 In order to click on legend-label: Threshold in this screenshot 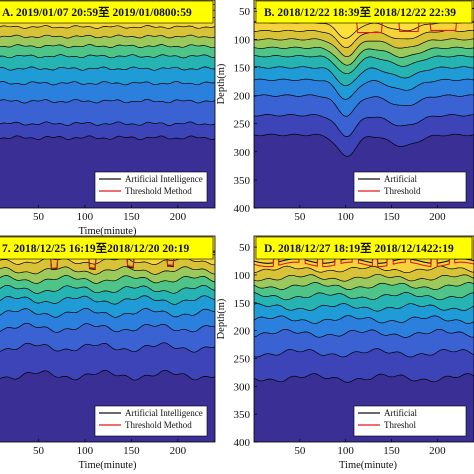, I will do `click(402, 191)`.